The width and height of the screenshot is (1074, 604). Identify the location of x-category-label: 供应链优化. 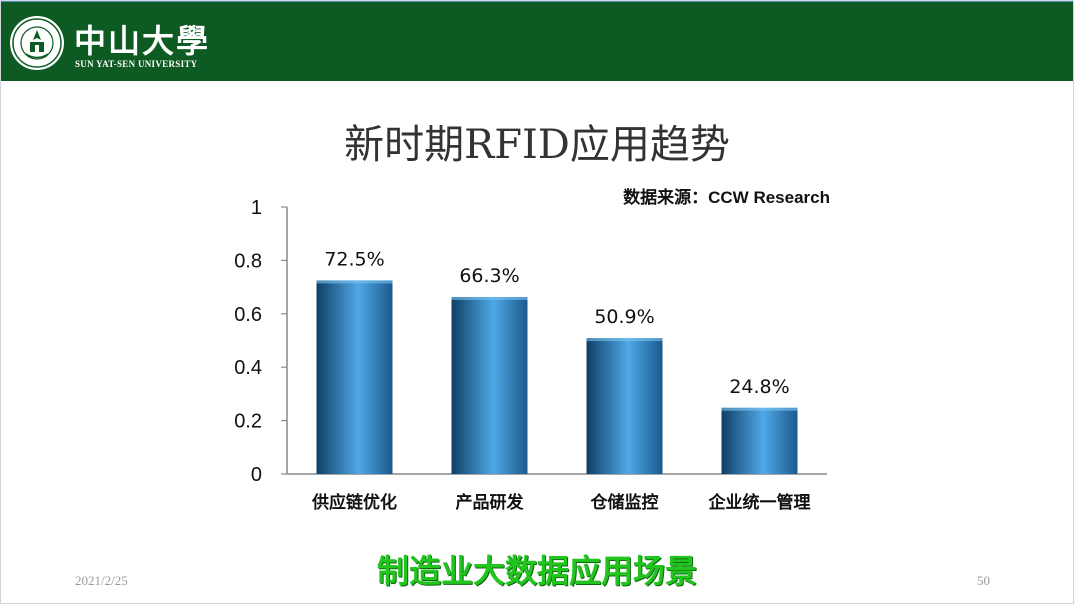
(354, 502).